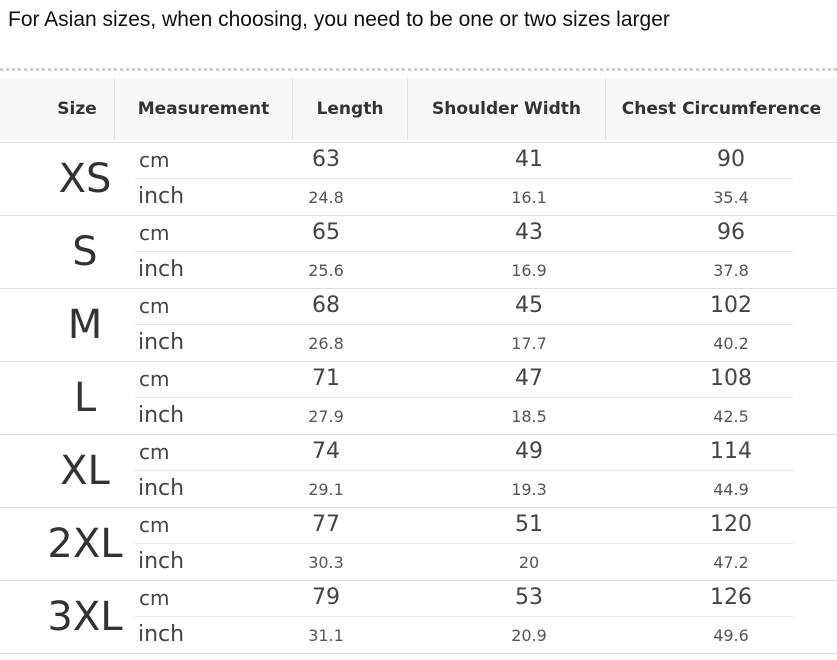 The width and height of the screenshot is (837, 660). I want to click on inch-value: 37.8, so click(731, 270).